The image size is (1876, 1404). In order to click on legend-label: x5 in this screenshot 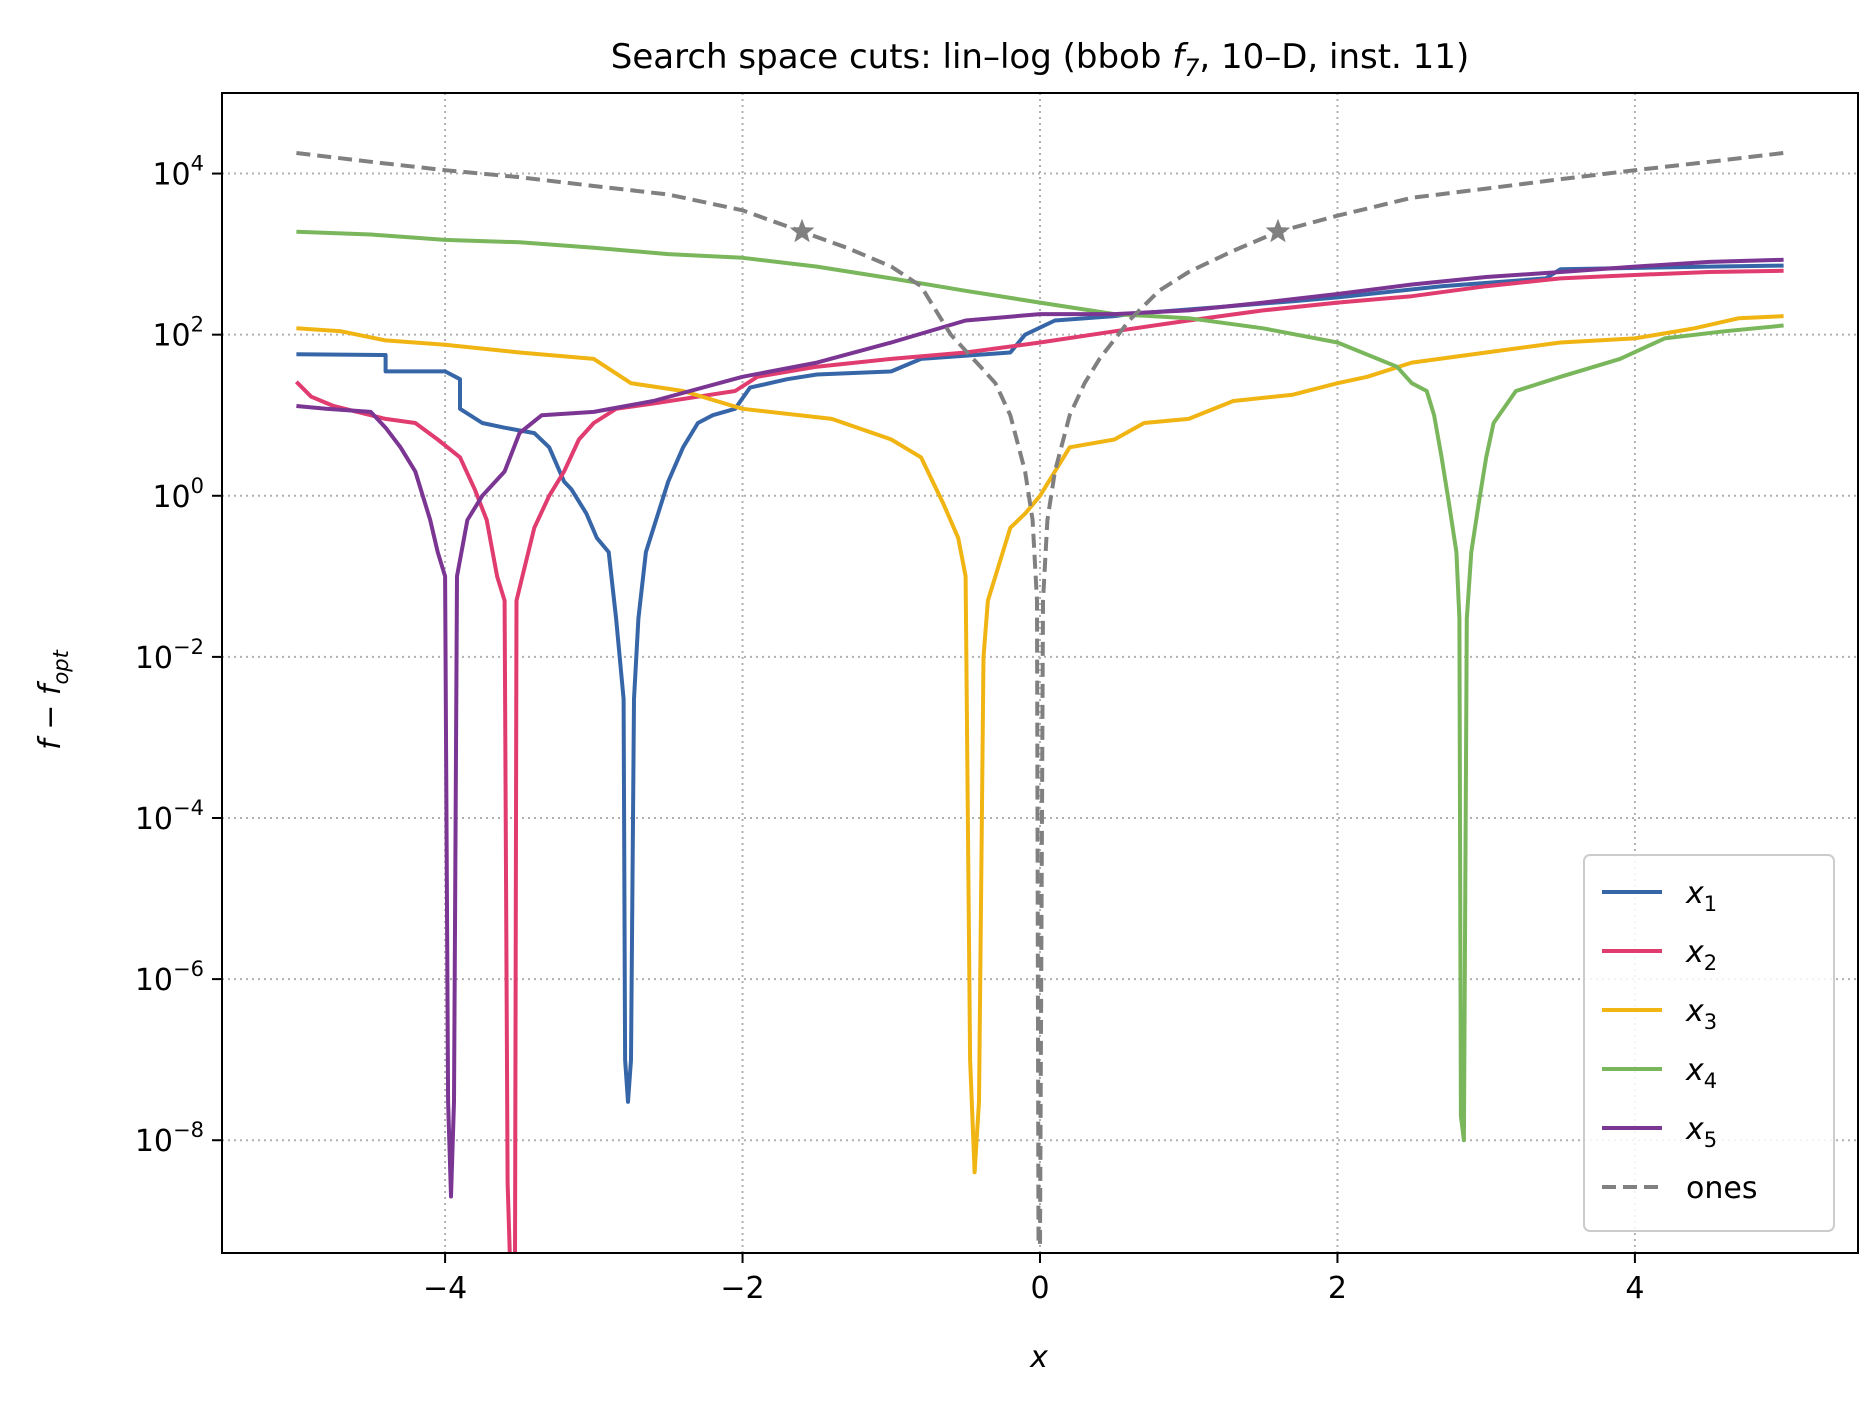, I will do `click(1701, 1132)`.